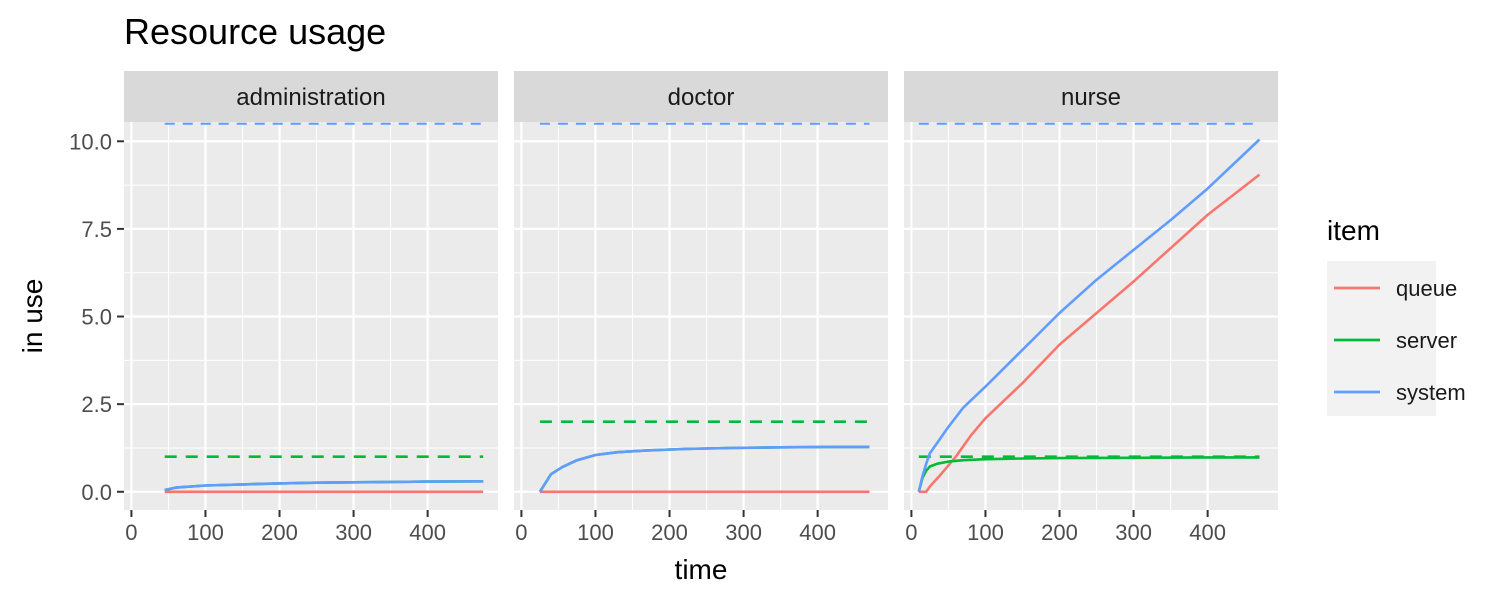 The image size is (1512, 604). I want to click on legend-title: item, so click(1353, 230).